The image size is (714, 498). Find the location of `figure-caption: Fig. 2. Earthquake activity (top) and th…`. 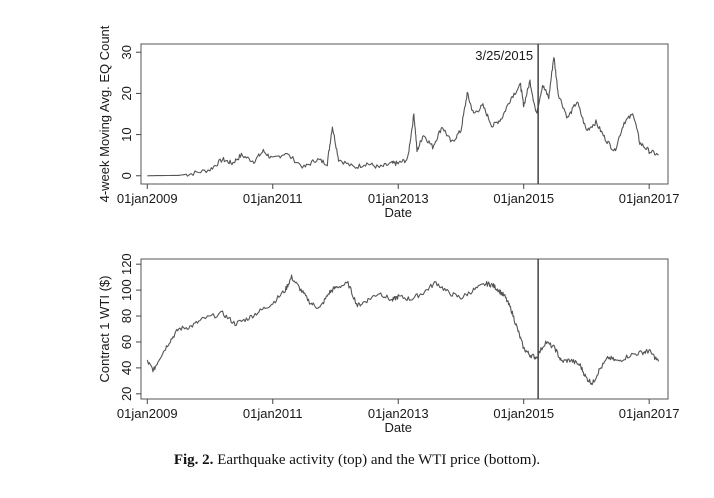

figure-caption: Fig. 2. Earthquake activity (top) and th… is located at coordinates (357, 460).